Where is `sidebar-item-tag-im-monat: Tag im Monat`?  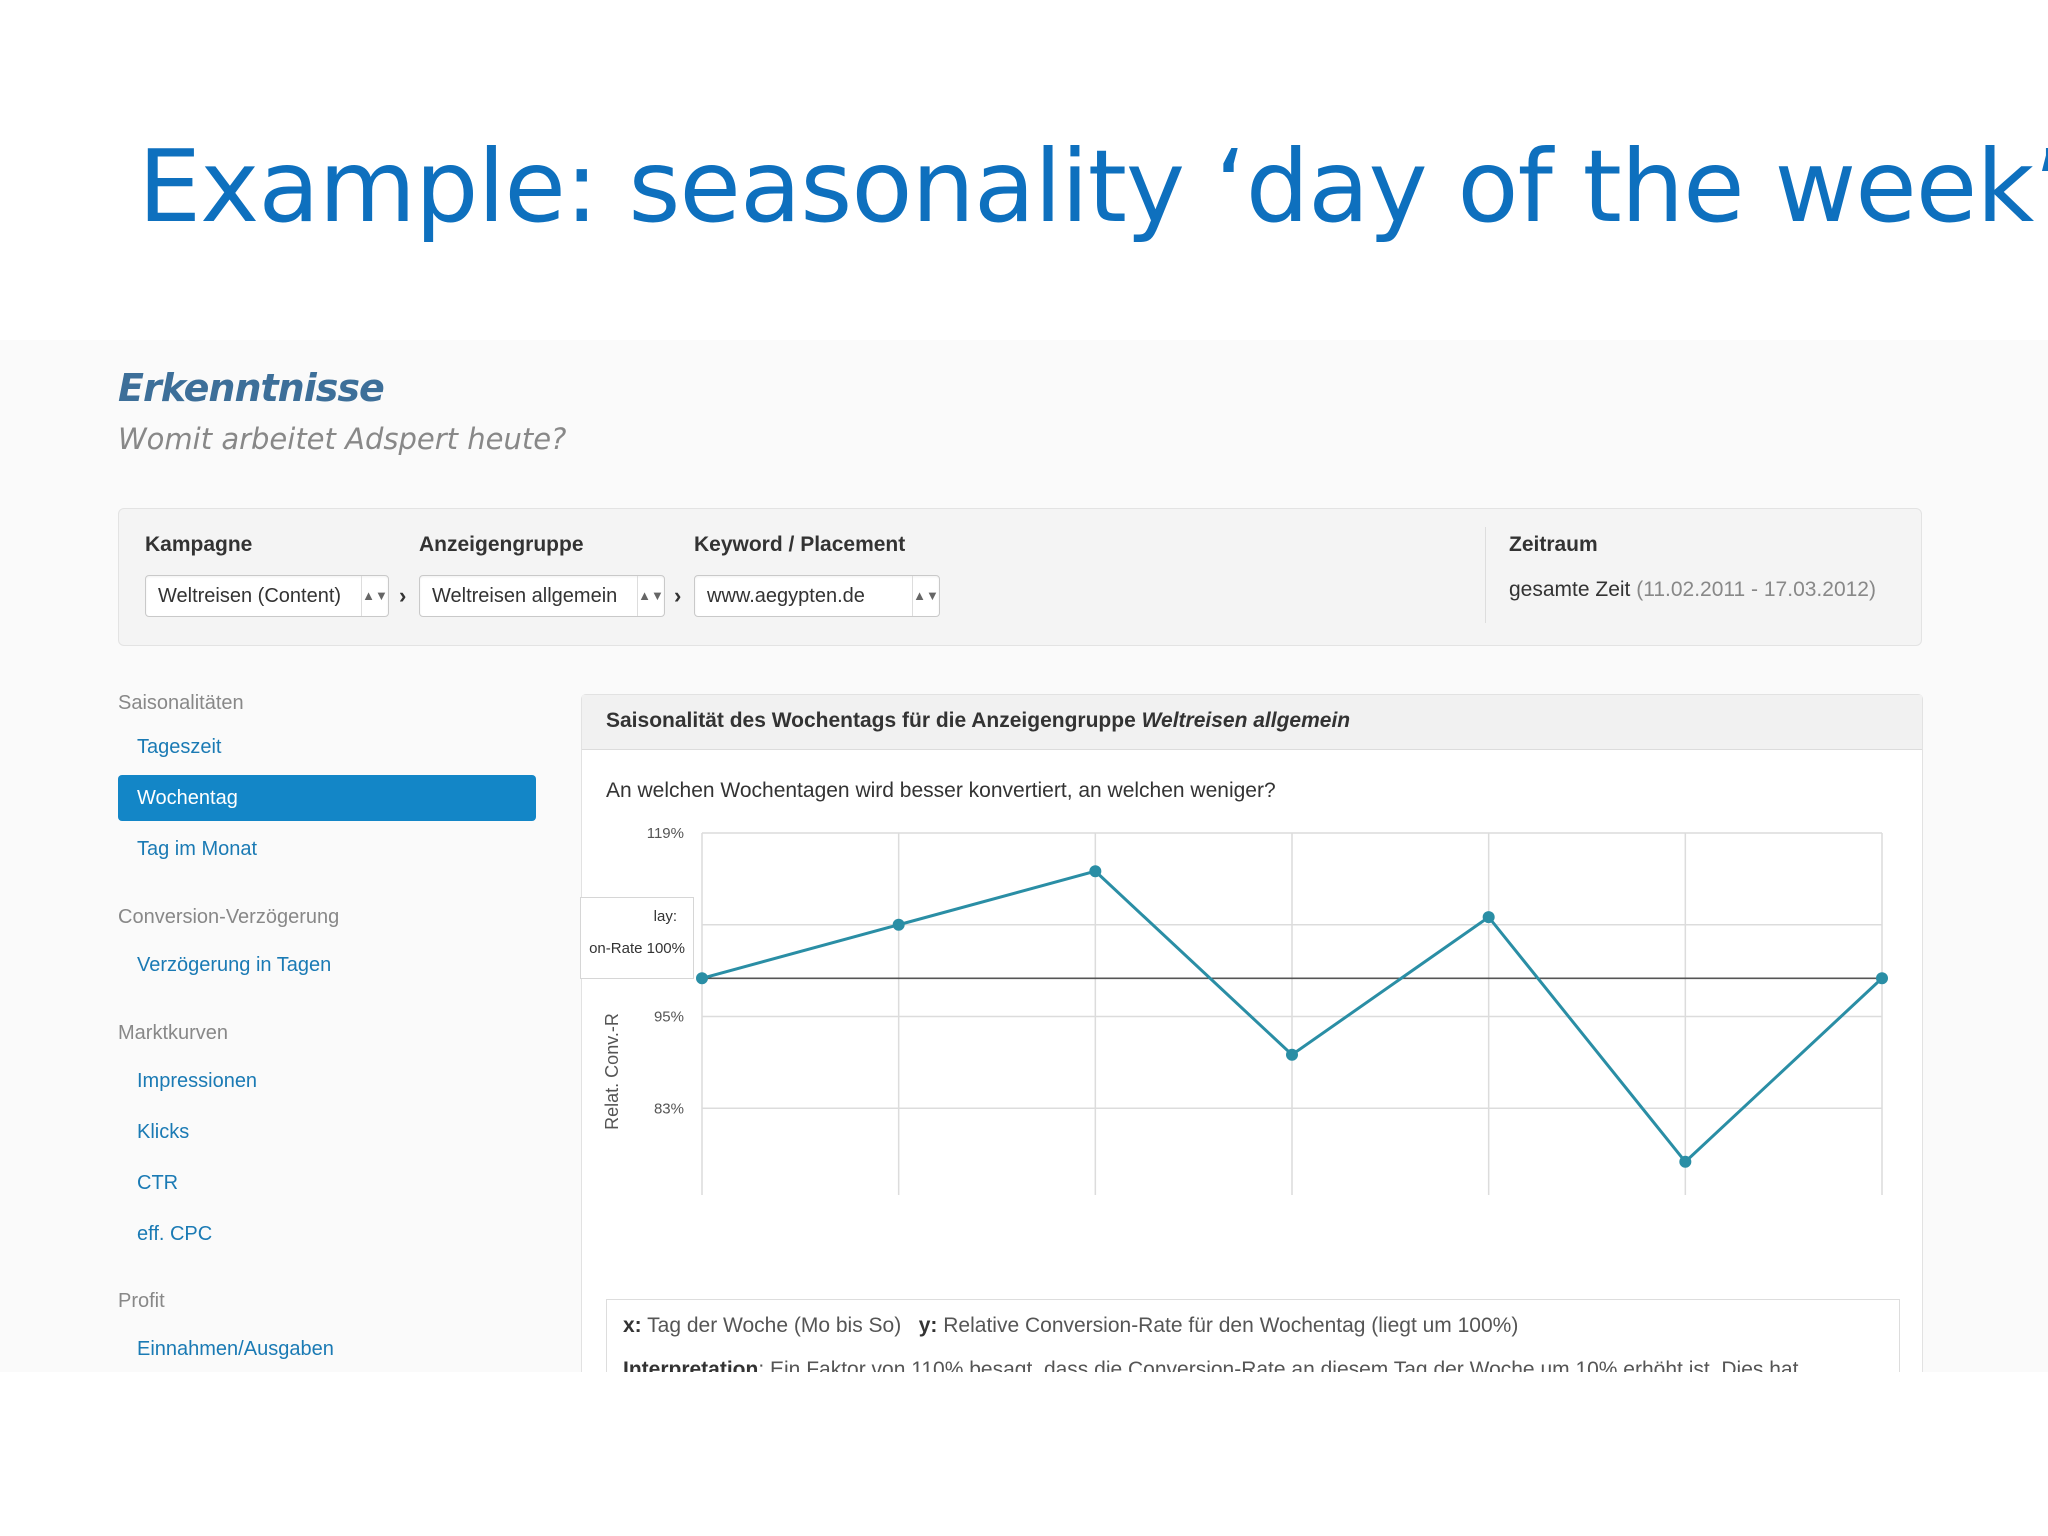
sidebar-item-tag-im-monat: Tag im Monat is located at coordinates (197, 849).